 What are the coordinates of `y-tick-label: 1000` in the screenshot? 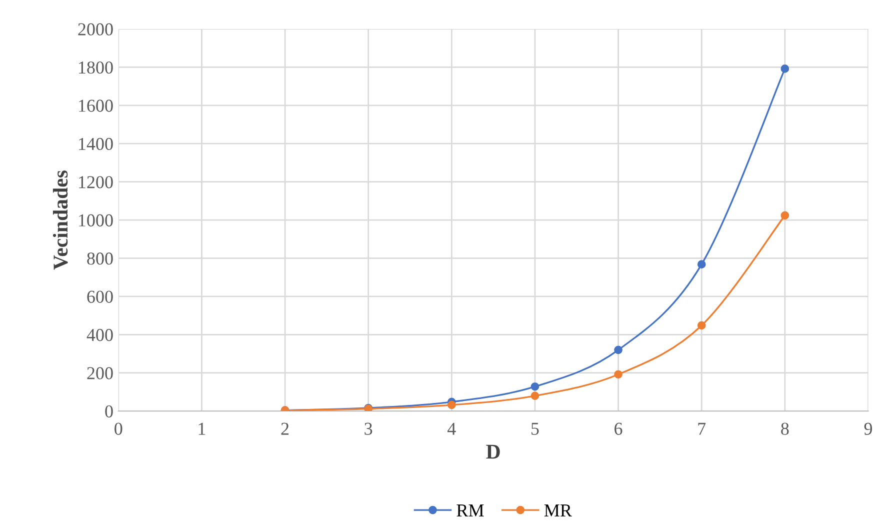 It's located at (96, 220).